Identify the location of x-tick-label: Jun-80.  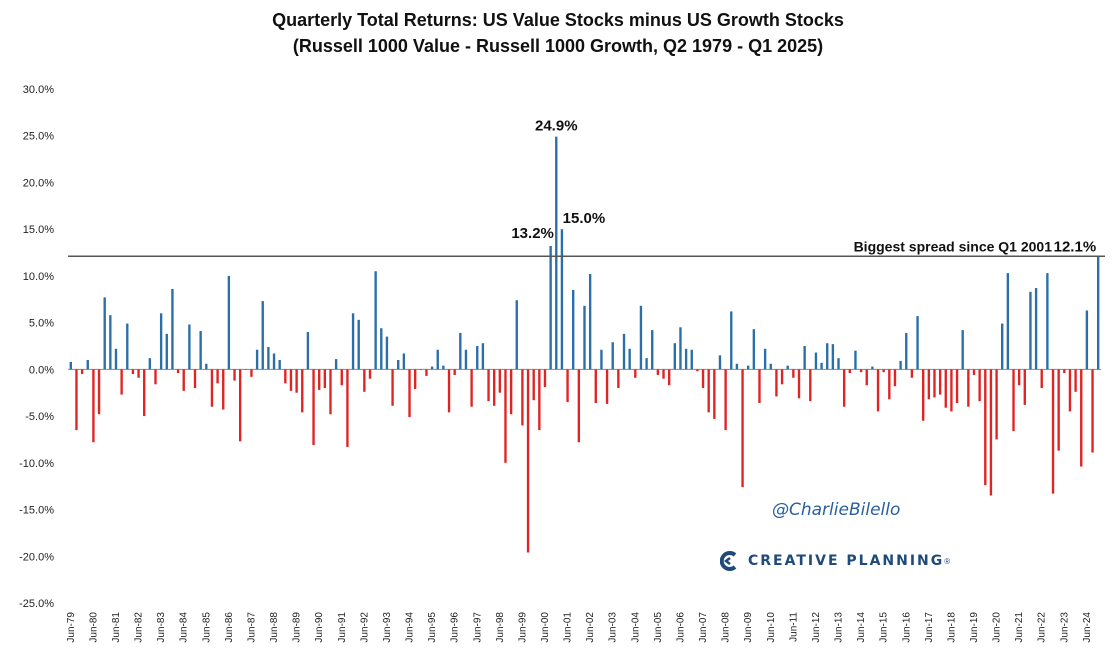
(93, 627).